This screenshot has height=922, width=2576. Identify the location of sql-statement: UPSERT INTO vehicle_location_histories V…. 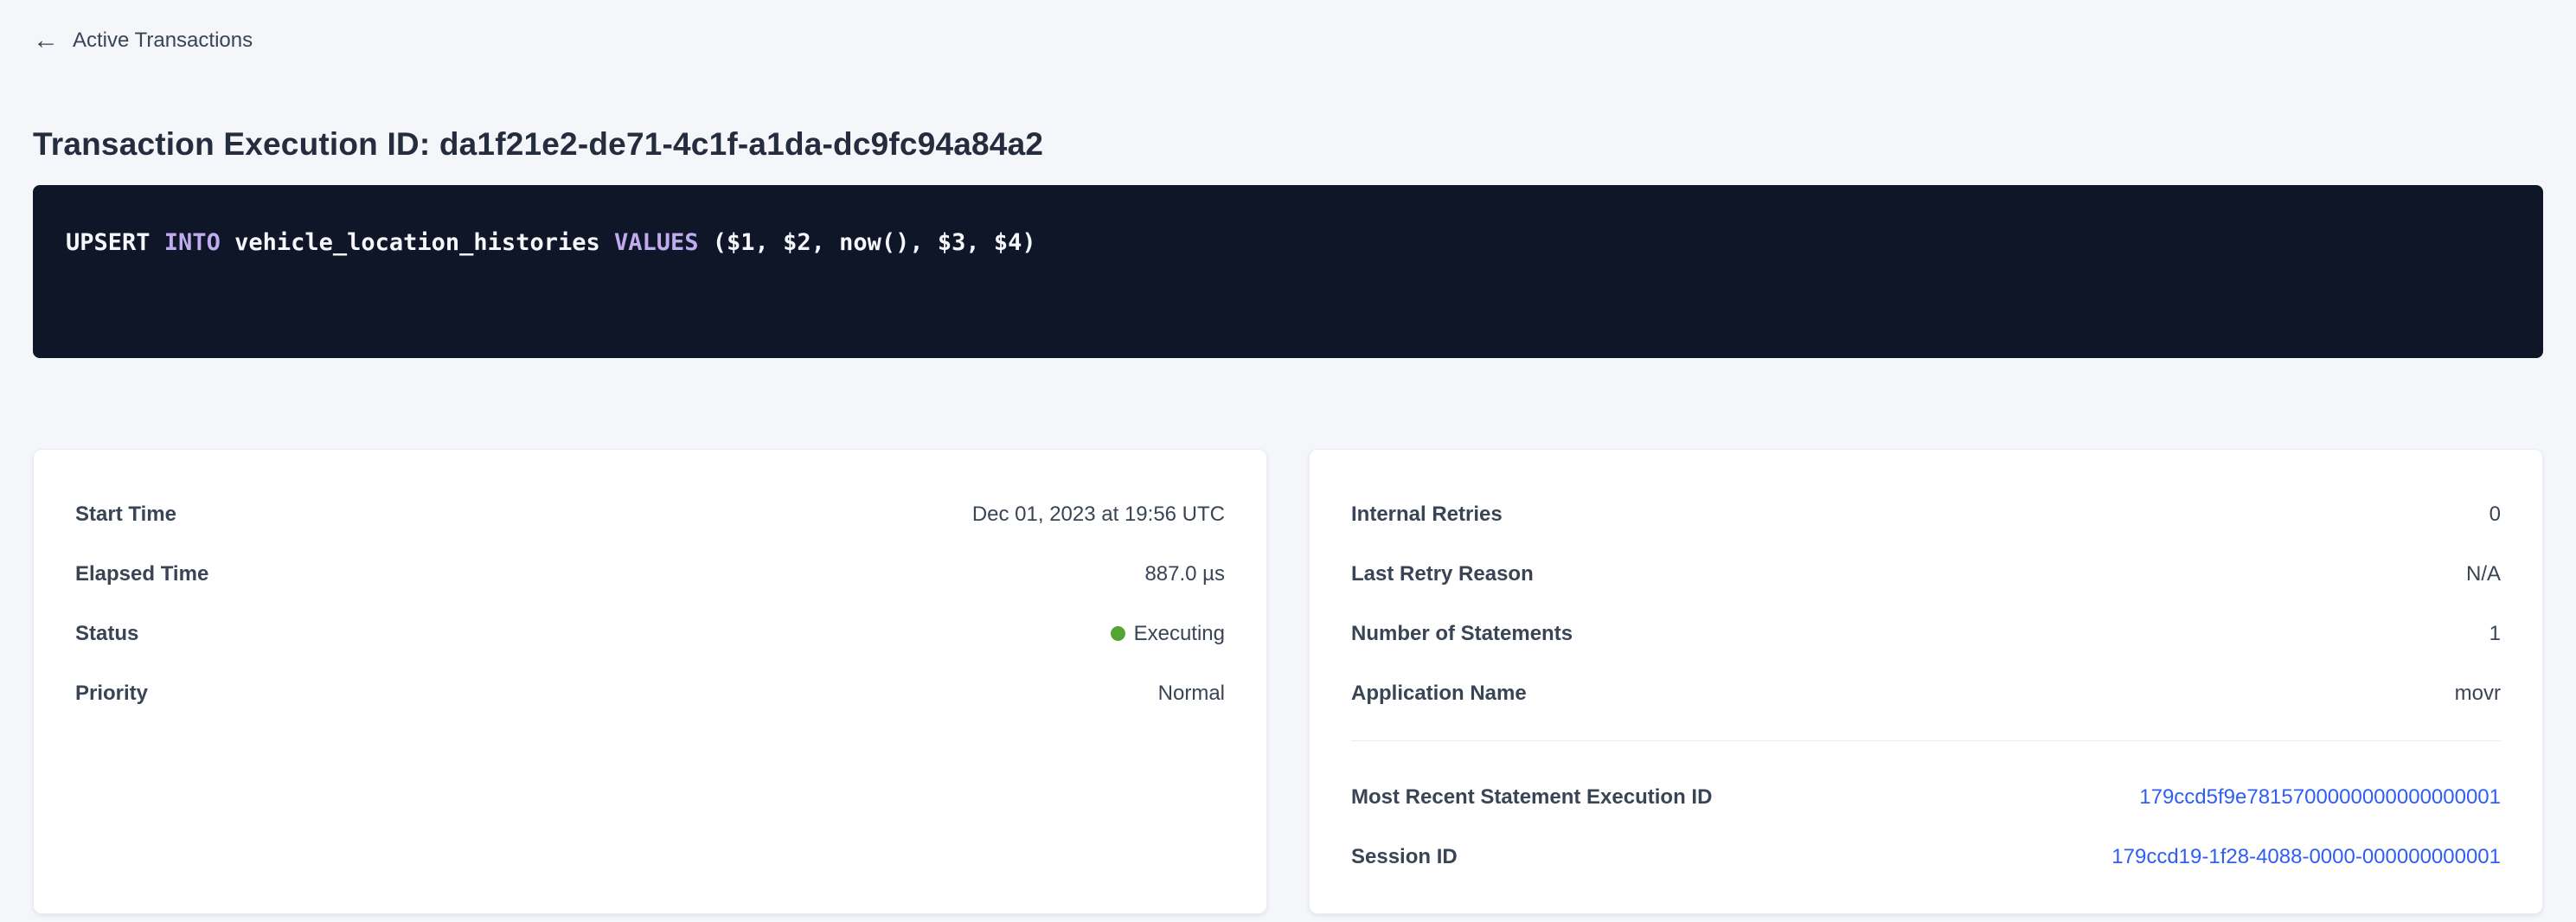
(1288, 243).